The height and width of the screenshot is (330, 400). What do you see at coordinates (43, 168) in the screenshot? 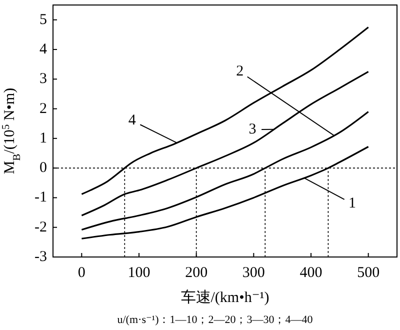
I see `y-tick-label: 0` at bounding box center [43, 168].